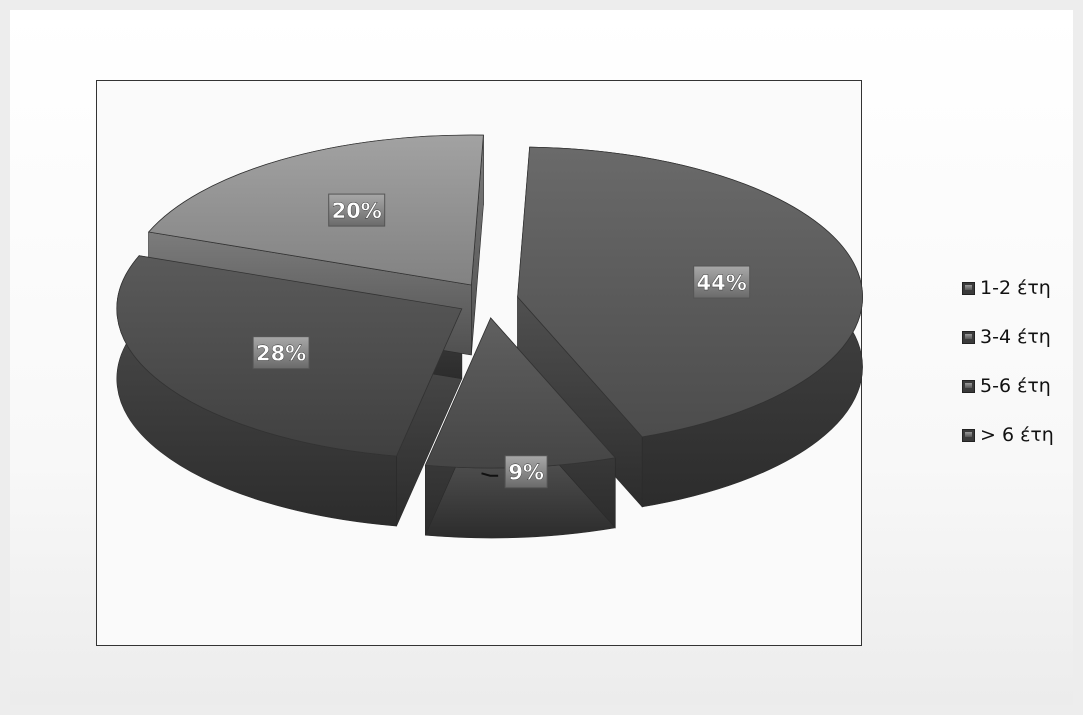  Describe the element at coordinates (315, 210) in the screenshot. I see `slice-6-top` at that location.